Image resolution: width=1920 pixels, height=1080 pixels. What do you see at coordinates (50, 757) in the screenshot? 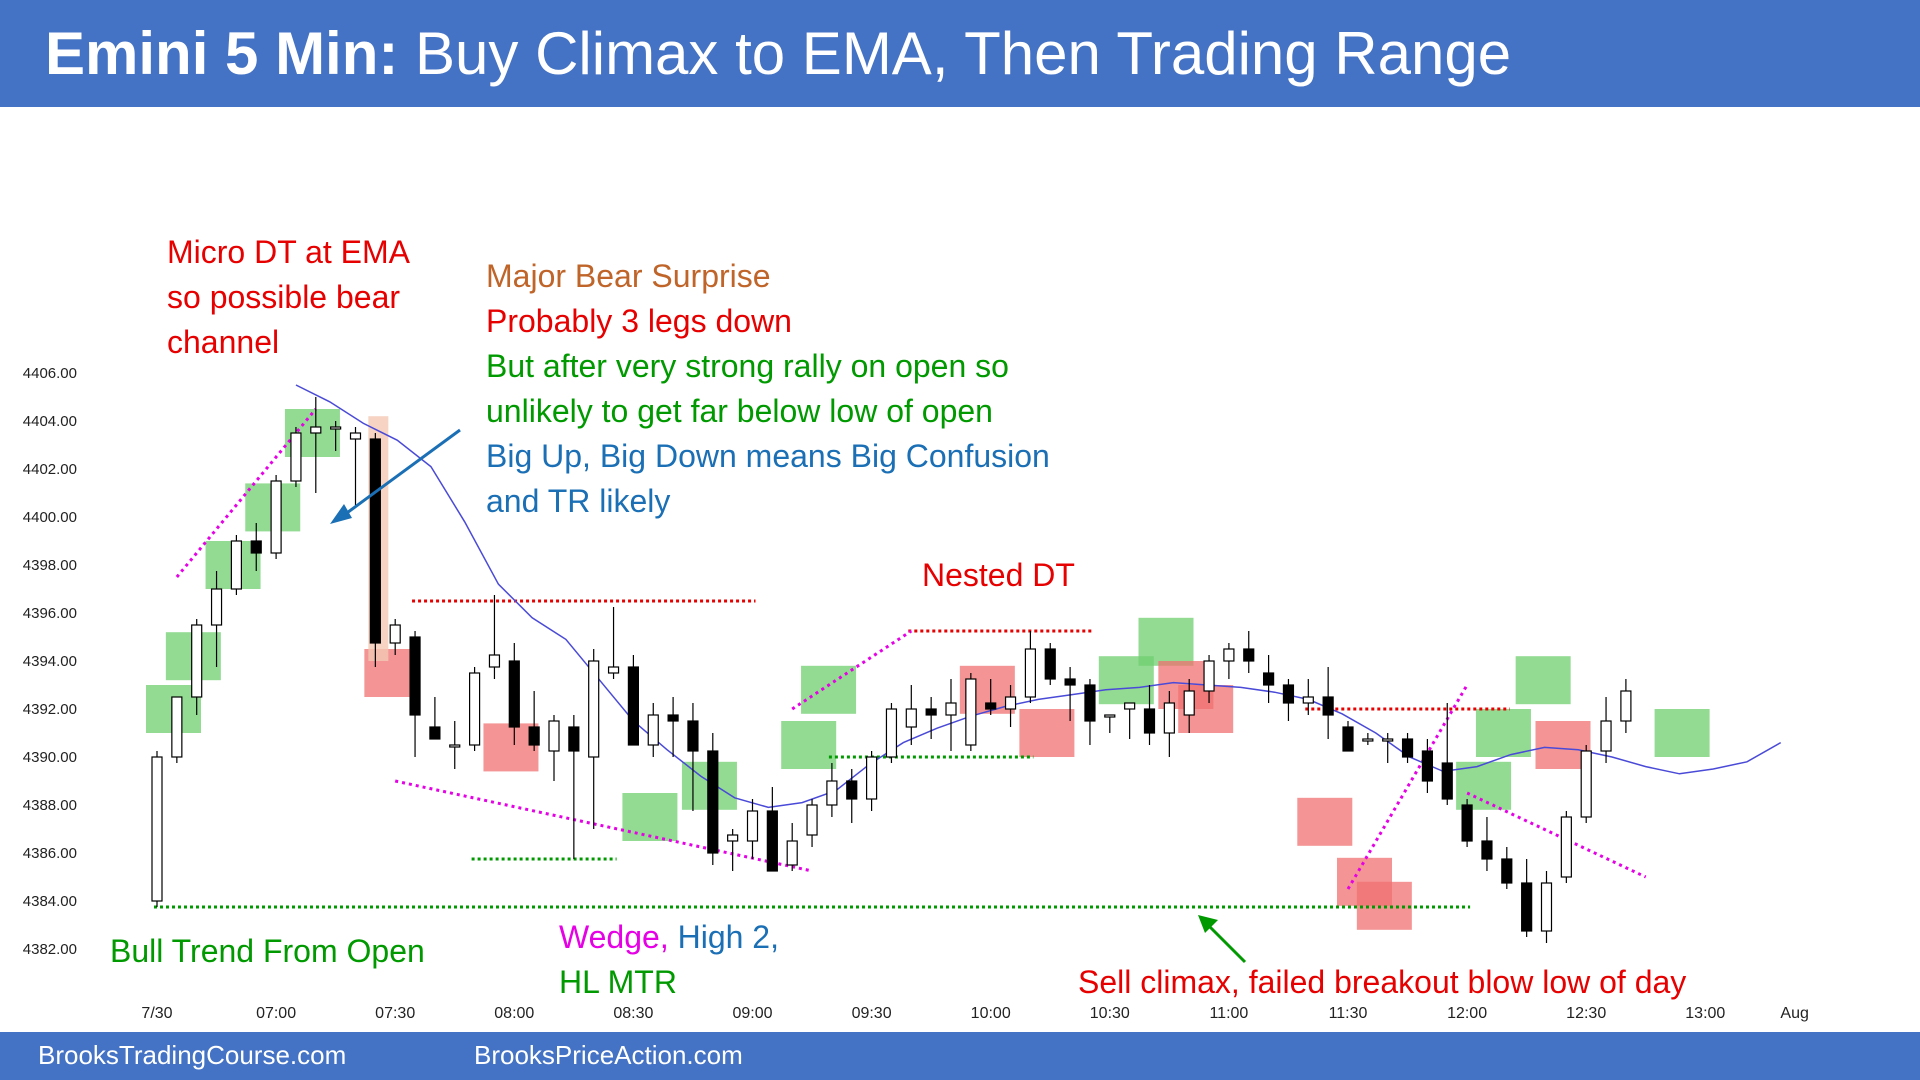
I see `y-tick-label: 4390.00` at bounding box center [50, 757].